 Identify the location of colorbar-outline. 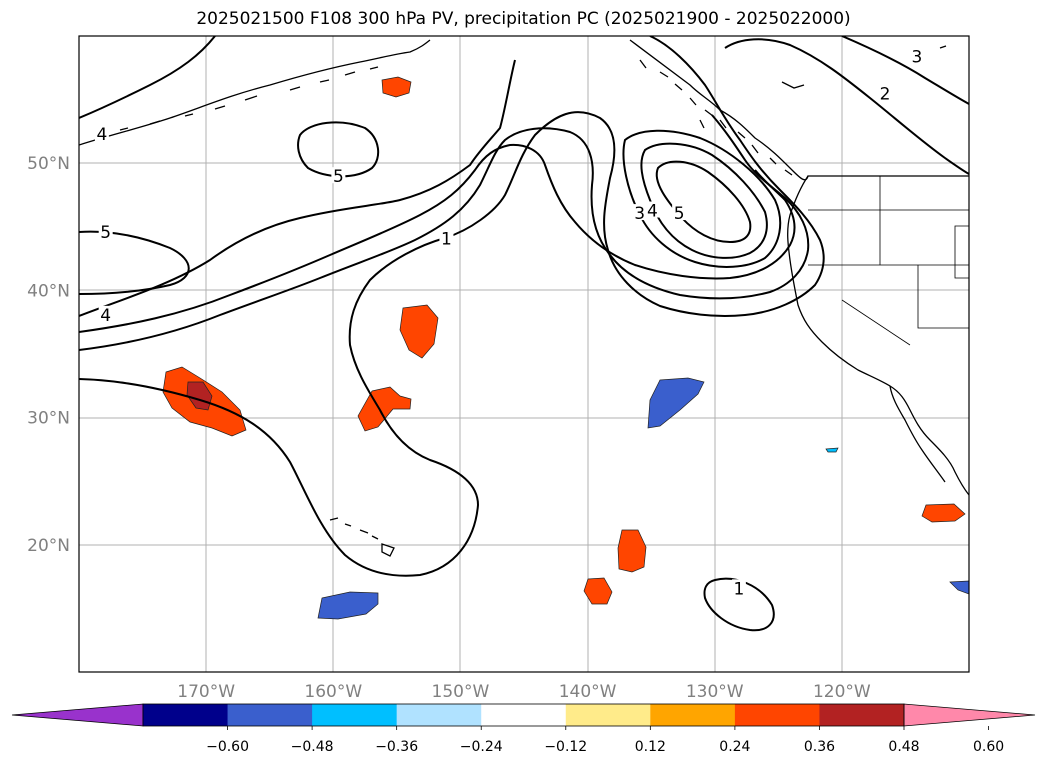
(523, 715).